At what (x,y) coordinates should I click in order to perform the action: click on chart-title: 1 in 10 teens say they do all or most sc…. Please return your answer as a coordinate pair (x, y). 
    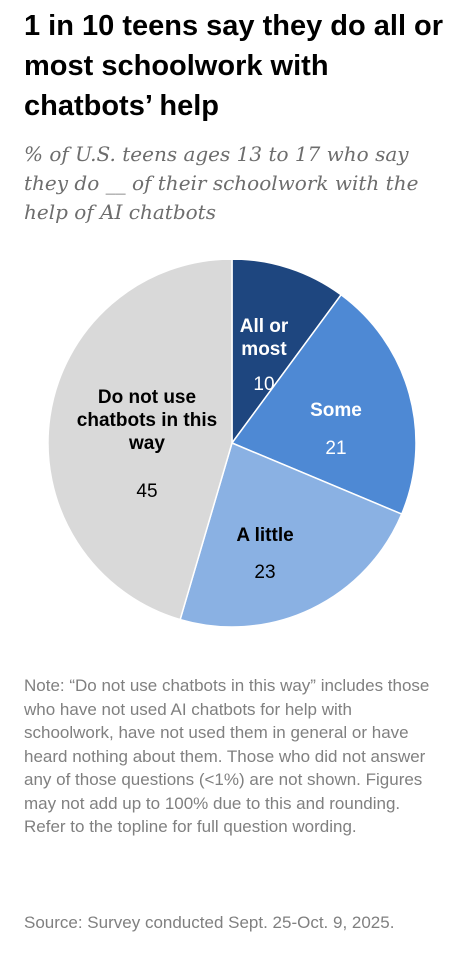
    Looking at the image, I should click on (234, 66).